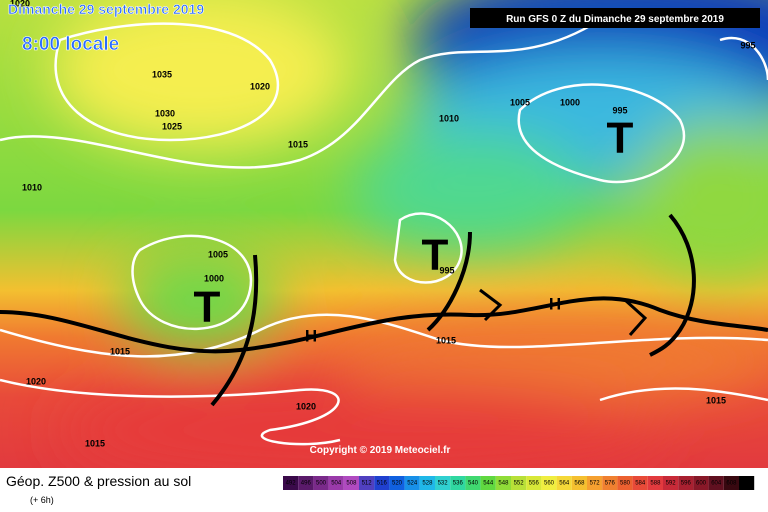 The height and width of the screenshot is (512, 768). I want to click on scale-label: 564, so click(564, 484).